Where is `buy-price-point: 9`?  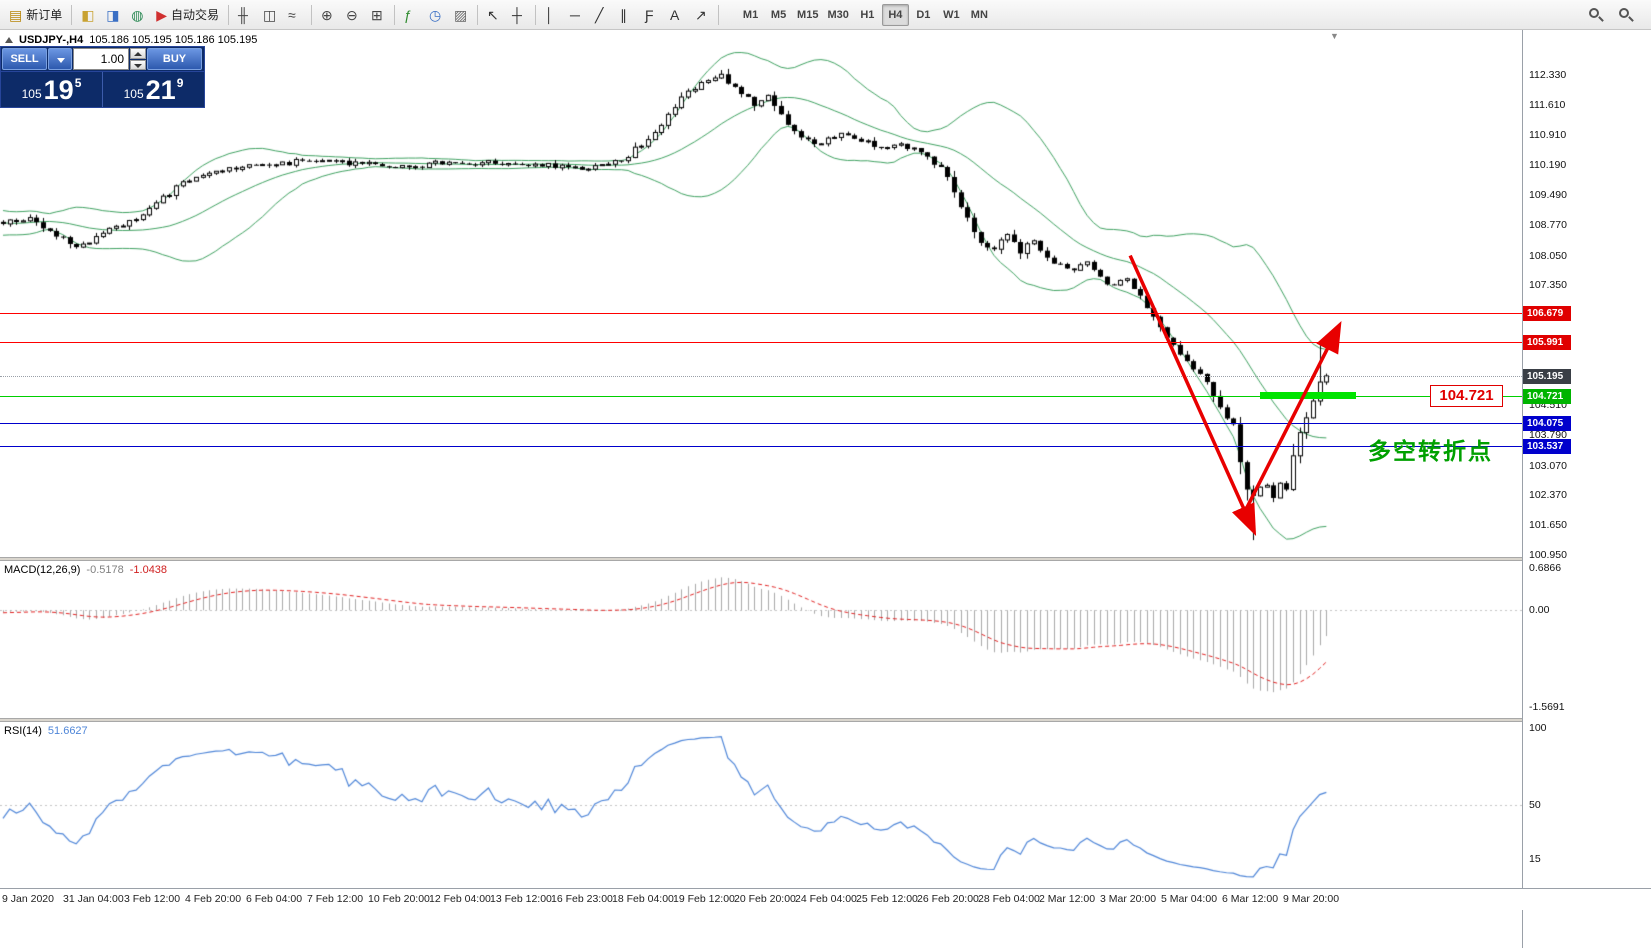 buy-price-point: 9 is located at coordinates (180, 83).